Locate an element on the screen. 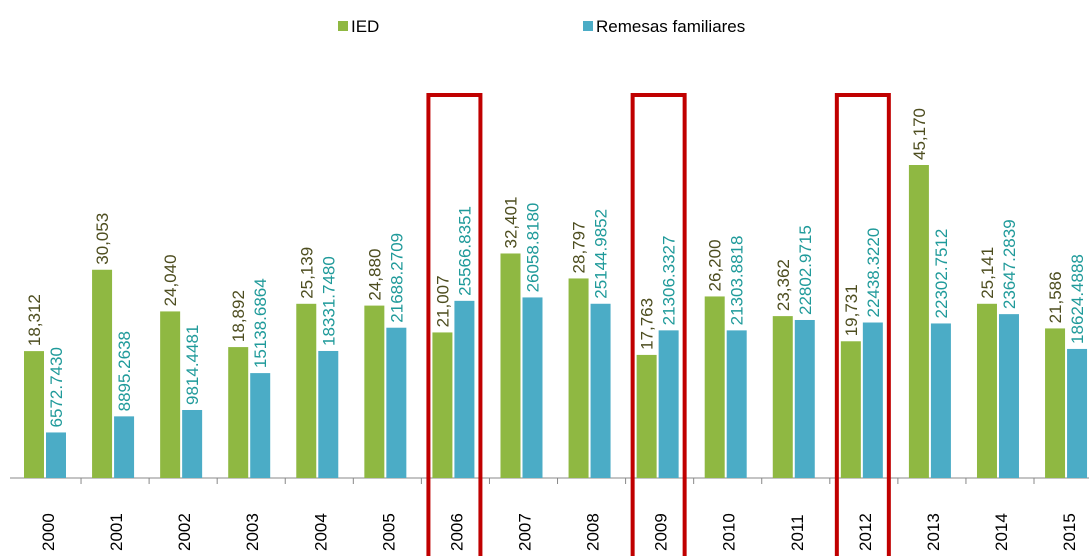 The width and height of the screenshot is (1089, 556). value-label: 25,139 is located at coordinates (306, 273).